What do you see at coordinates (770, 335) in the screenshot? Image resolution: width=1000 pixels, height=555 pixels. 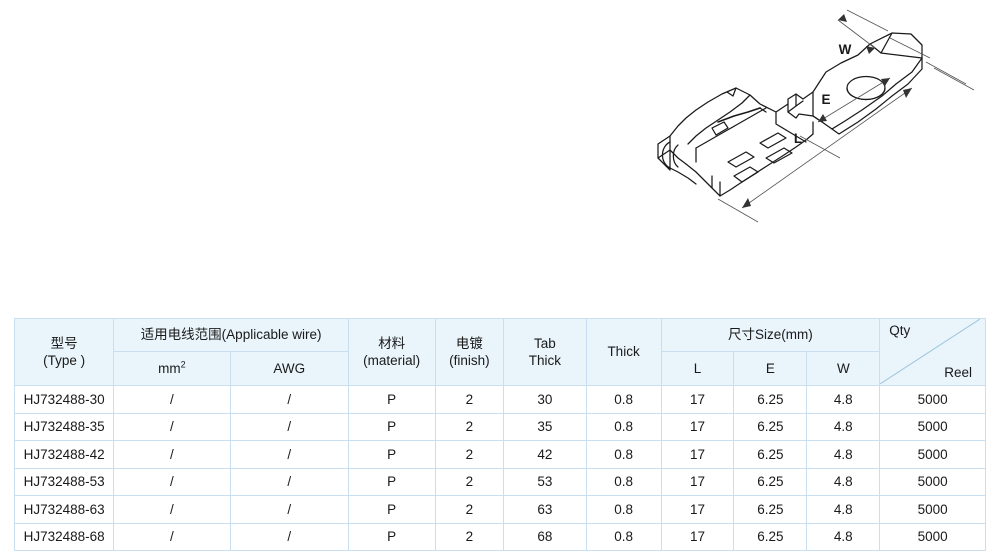 I see `header-size-mm: 尺寸Size(mm)` at bounding box center [770, 335].